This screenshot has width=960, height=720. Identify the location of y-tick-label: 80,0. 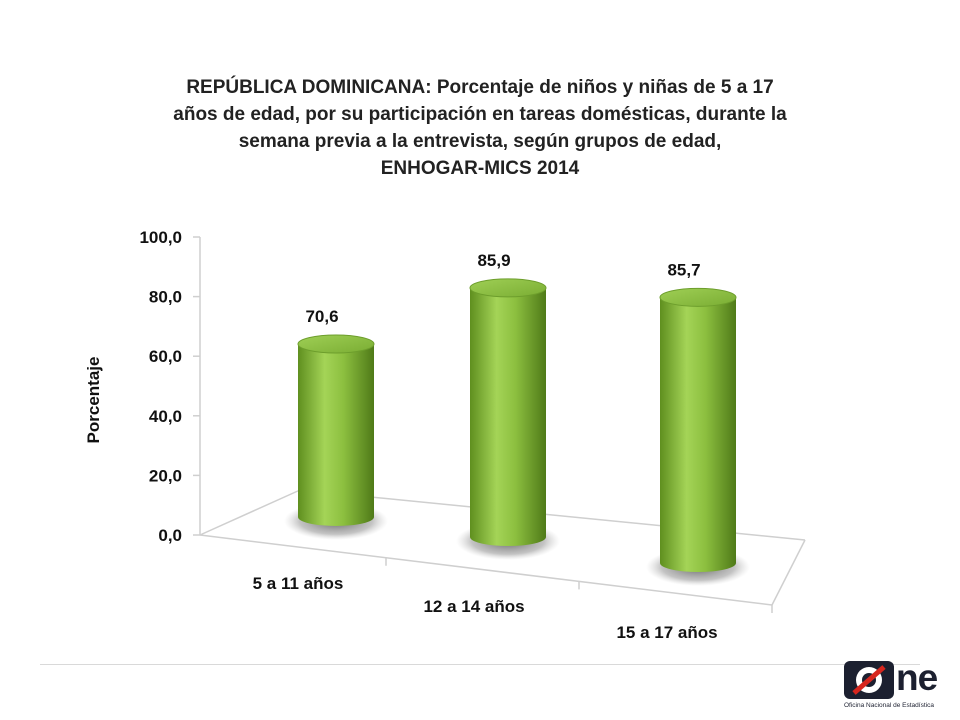
(165, 297).